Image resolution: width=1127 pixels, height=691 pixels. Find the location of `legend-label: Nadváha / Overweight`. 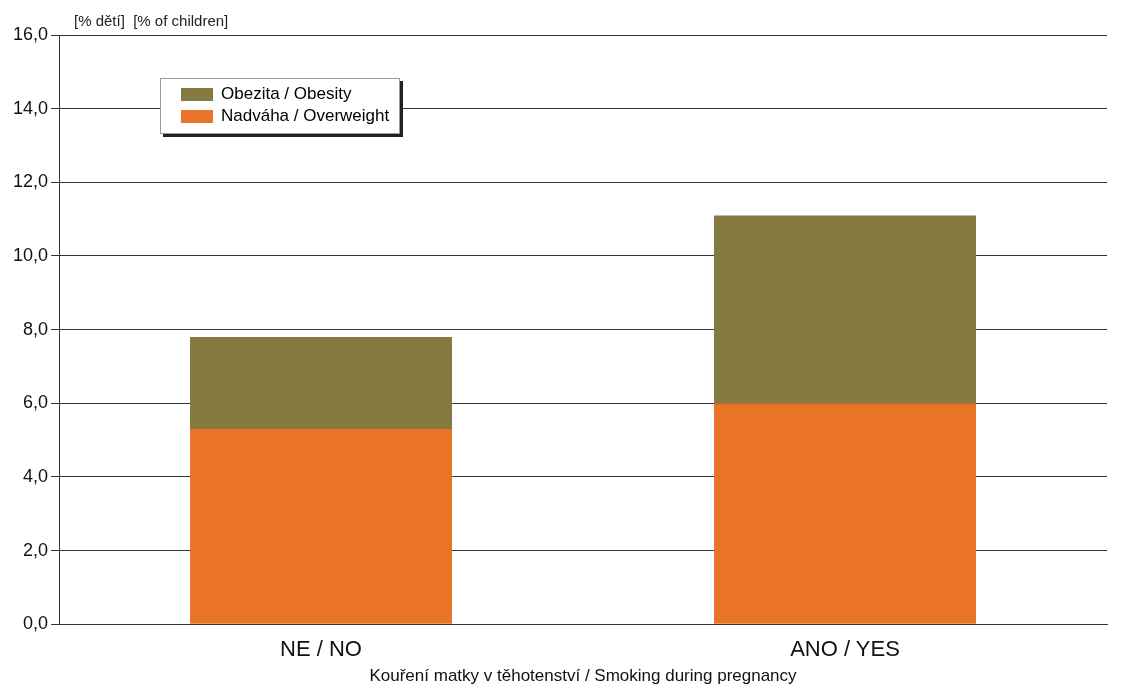

legend-label: Nadváha / Overweight is located at coordinates (305, 116).